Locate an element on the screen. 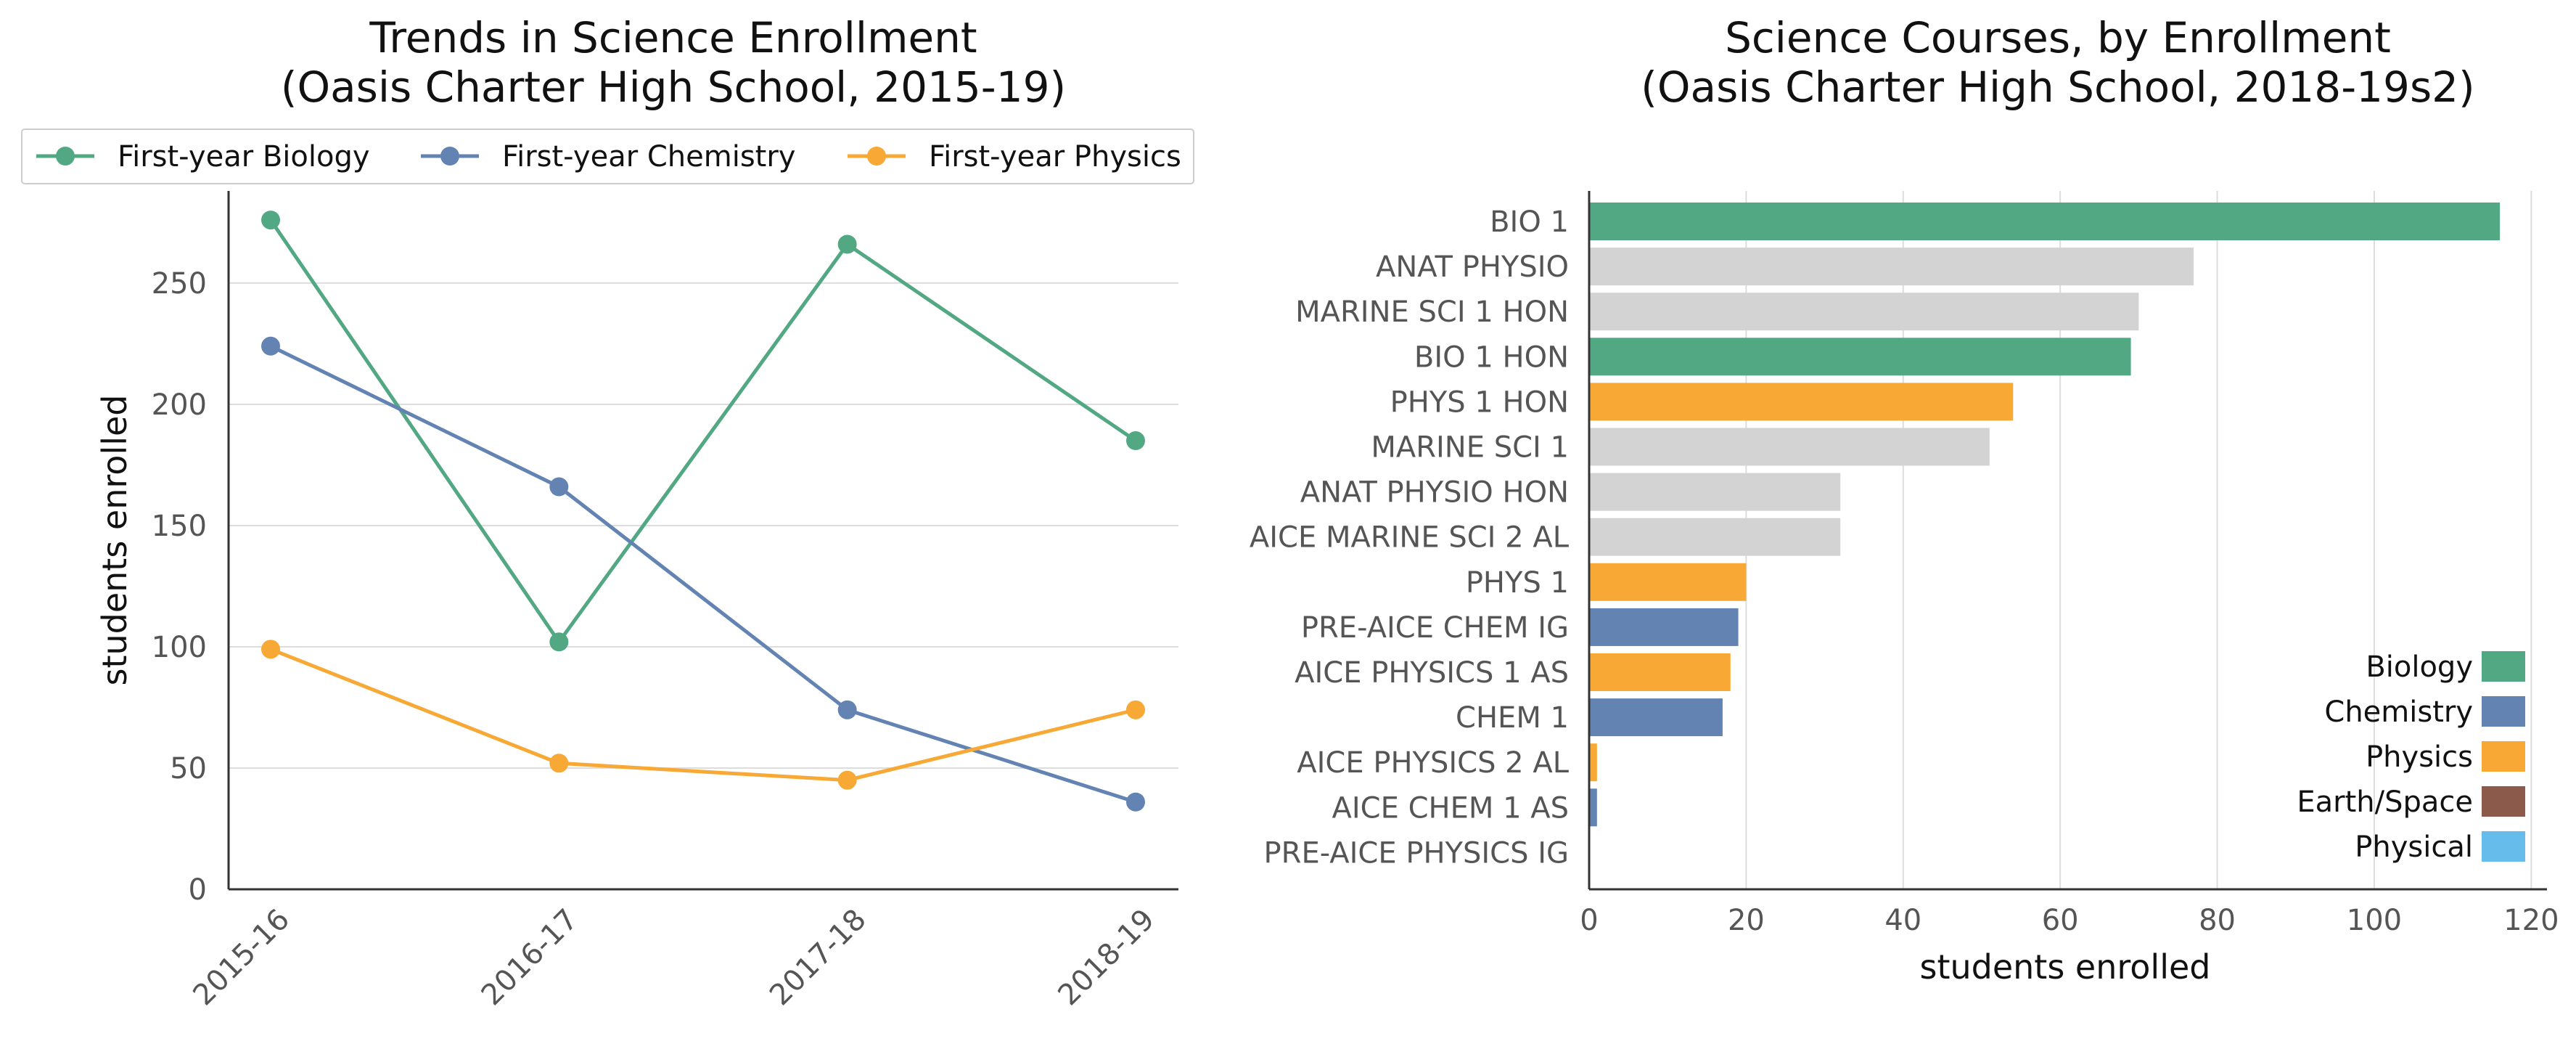 The height and width of the screenshot is (1049, 2576). line-chart-y-ticks: 0 50 100 150 200 250 is located at coordinates (179, 587).